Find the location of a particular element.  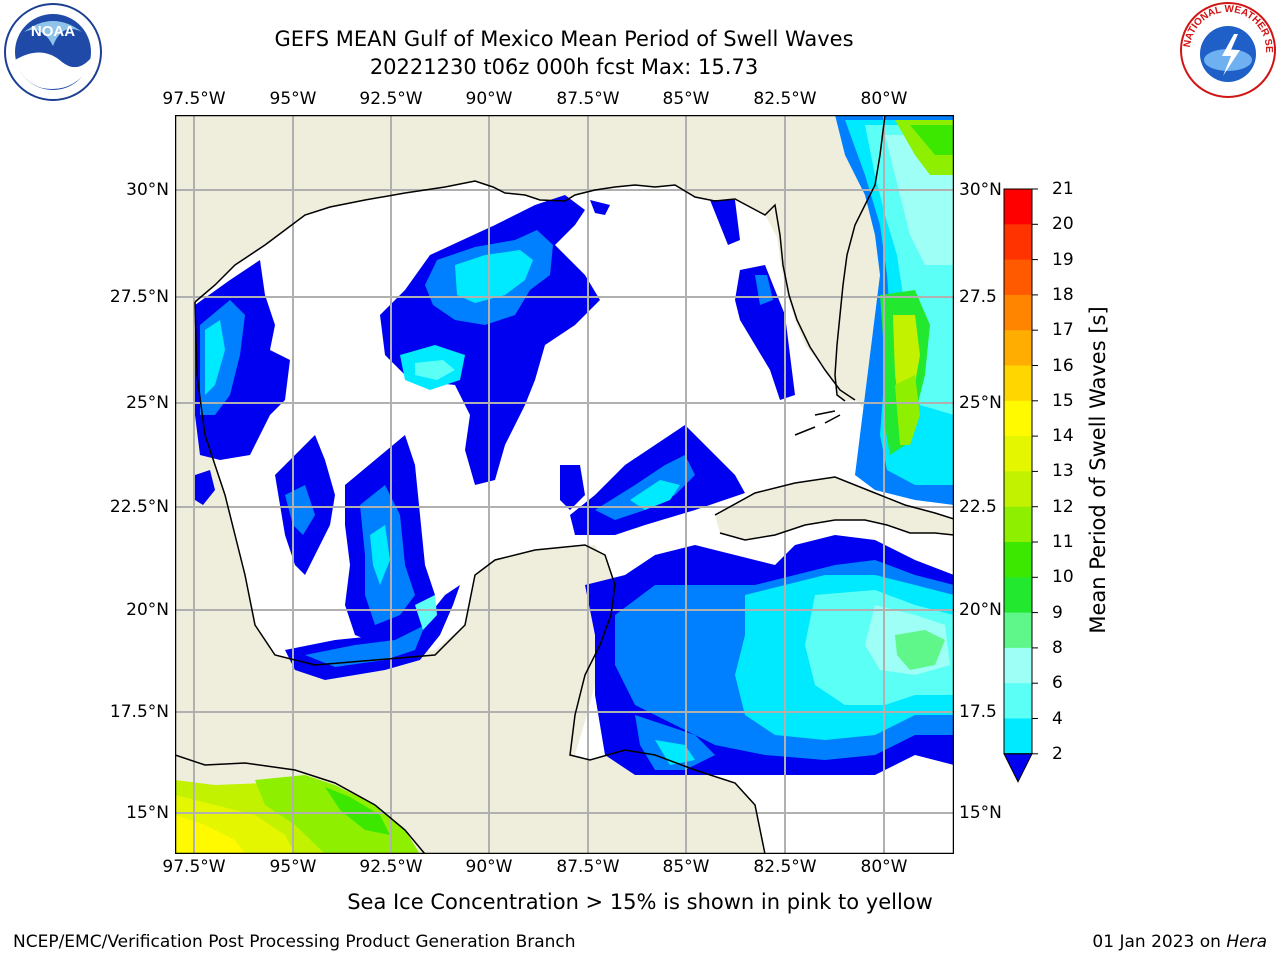

footer-on: on is located at coordinates (1210, 942).